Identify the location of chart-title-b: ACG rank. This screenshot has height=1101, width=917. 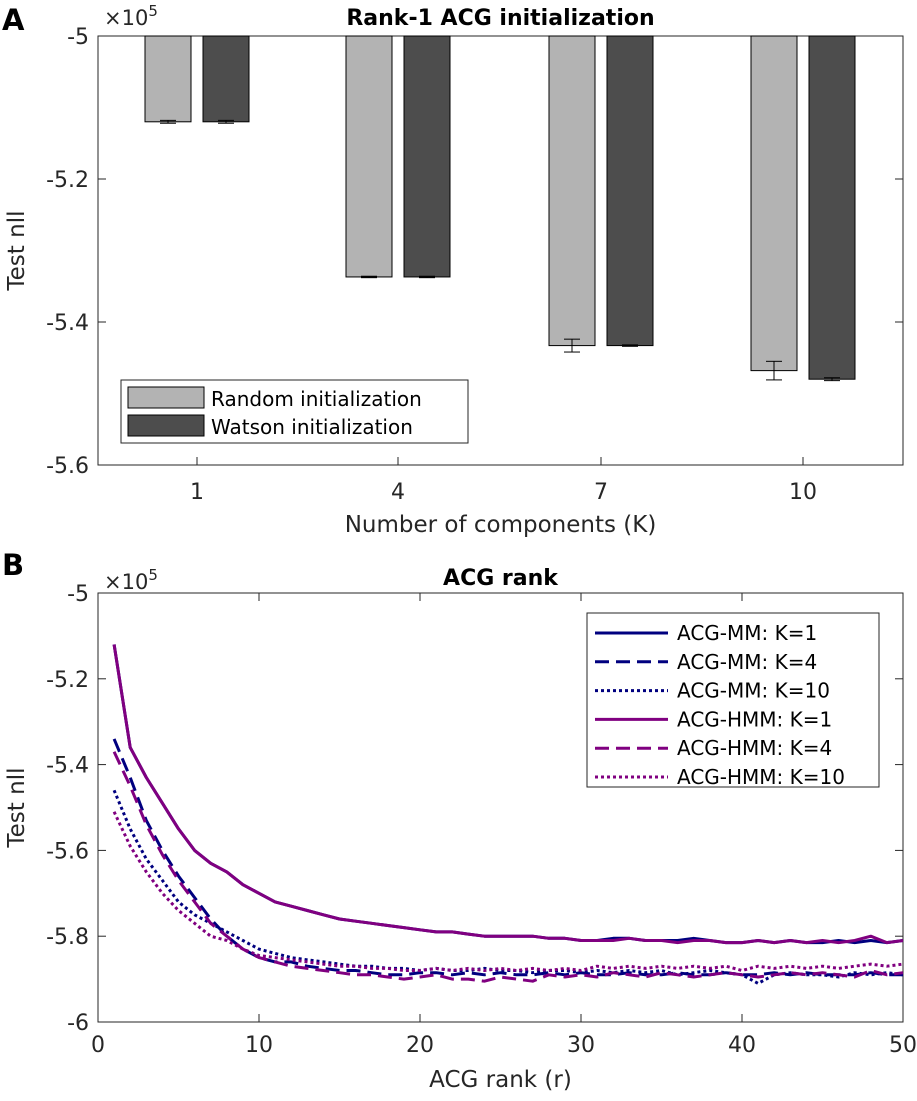
(501, 578).